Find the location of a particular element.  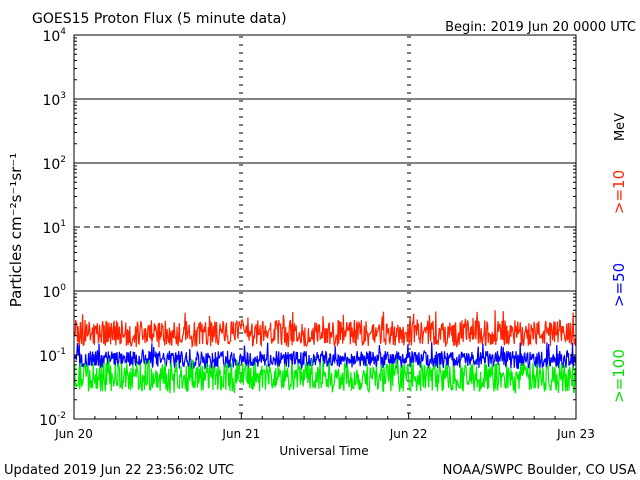

series-line-ge100 is located at coordinates (325, 376).